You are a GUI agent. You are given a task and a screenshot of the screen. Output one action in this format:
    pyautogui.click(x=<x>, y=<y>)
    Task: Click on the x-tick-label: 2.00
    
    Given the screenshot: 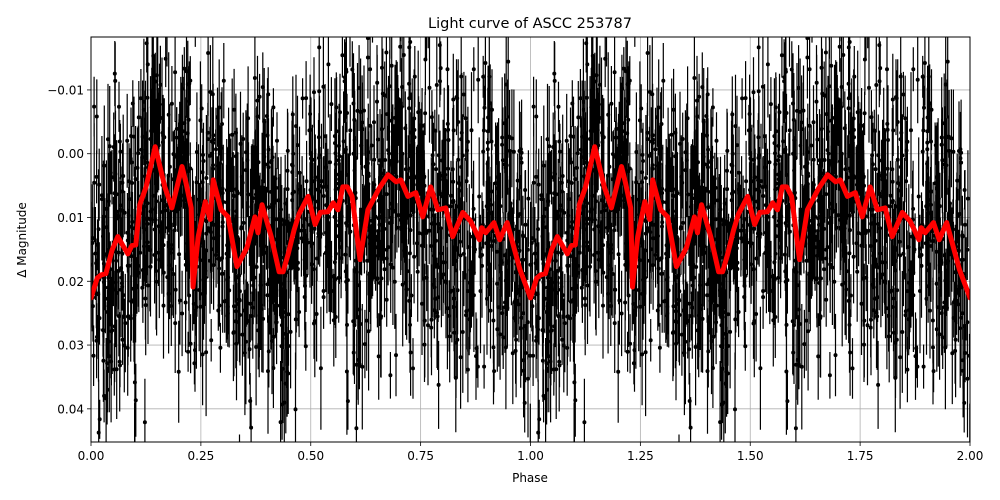 What is the action you would take?
    pyautogui.click(x=970, y=456)
    